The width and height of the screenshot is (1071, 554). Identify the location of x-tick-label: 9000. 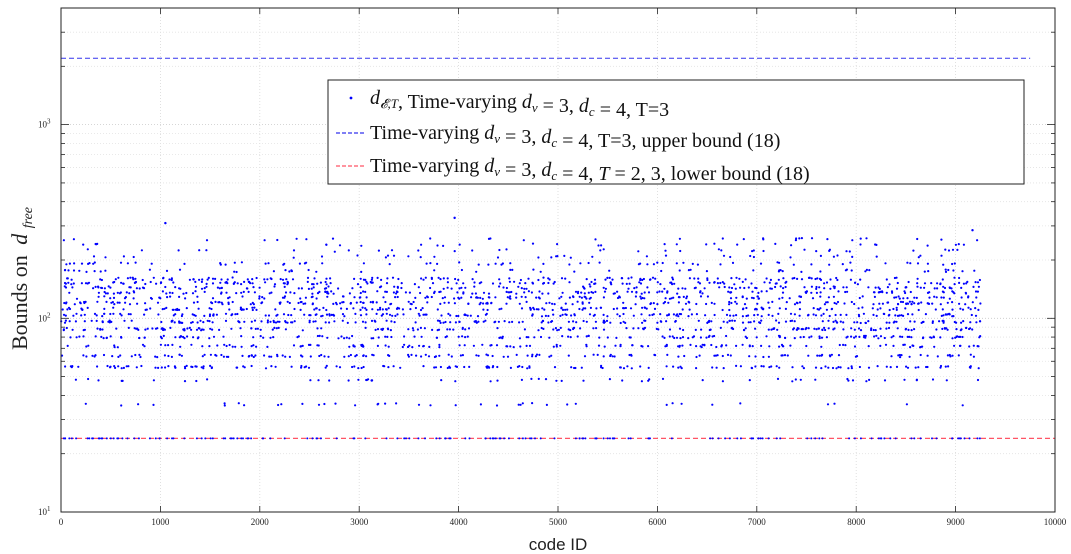
(956, 522).